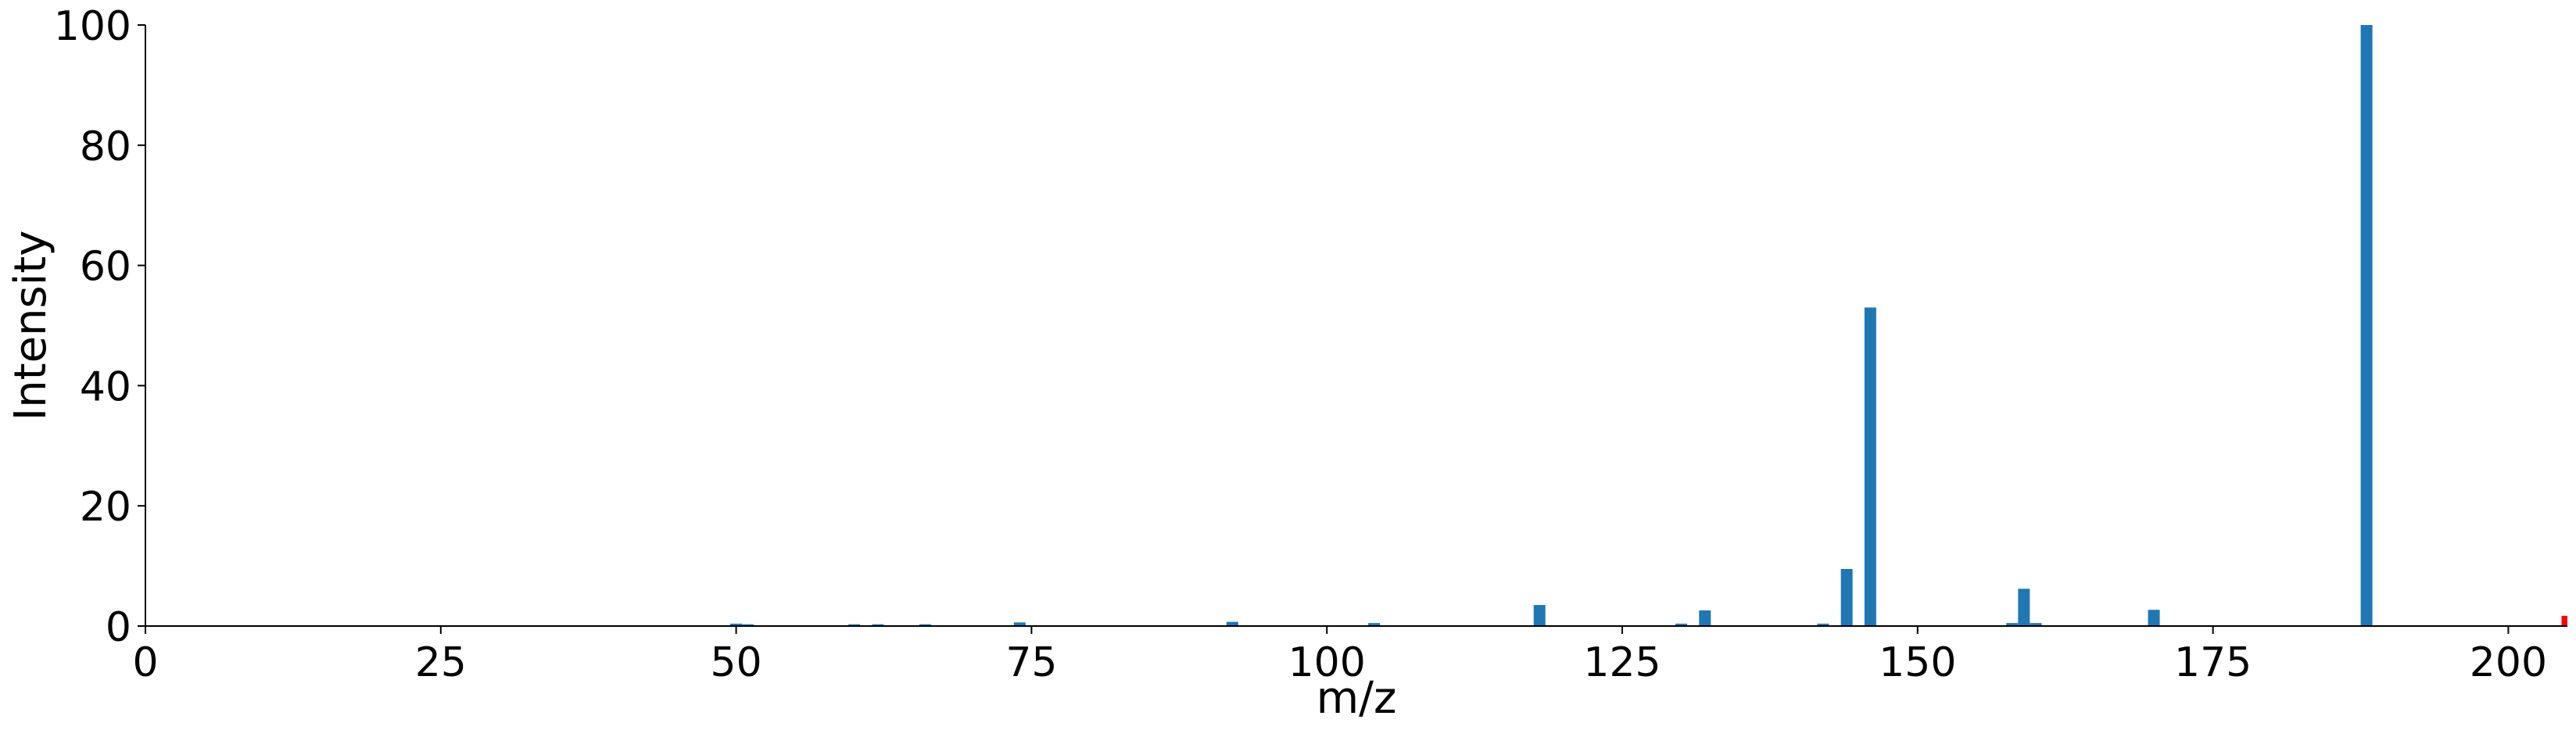 Image resolution: width=2576 pixels, height=730 pixels. What do you see at coordinates (106, 146) in the screenshot?
I see `y-tick-label: 80` at bounding box center [106, 146].